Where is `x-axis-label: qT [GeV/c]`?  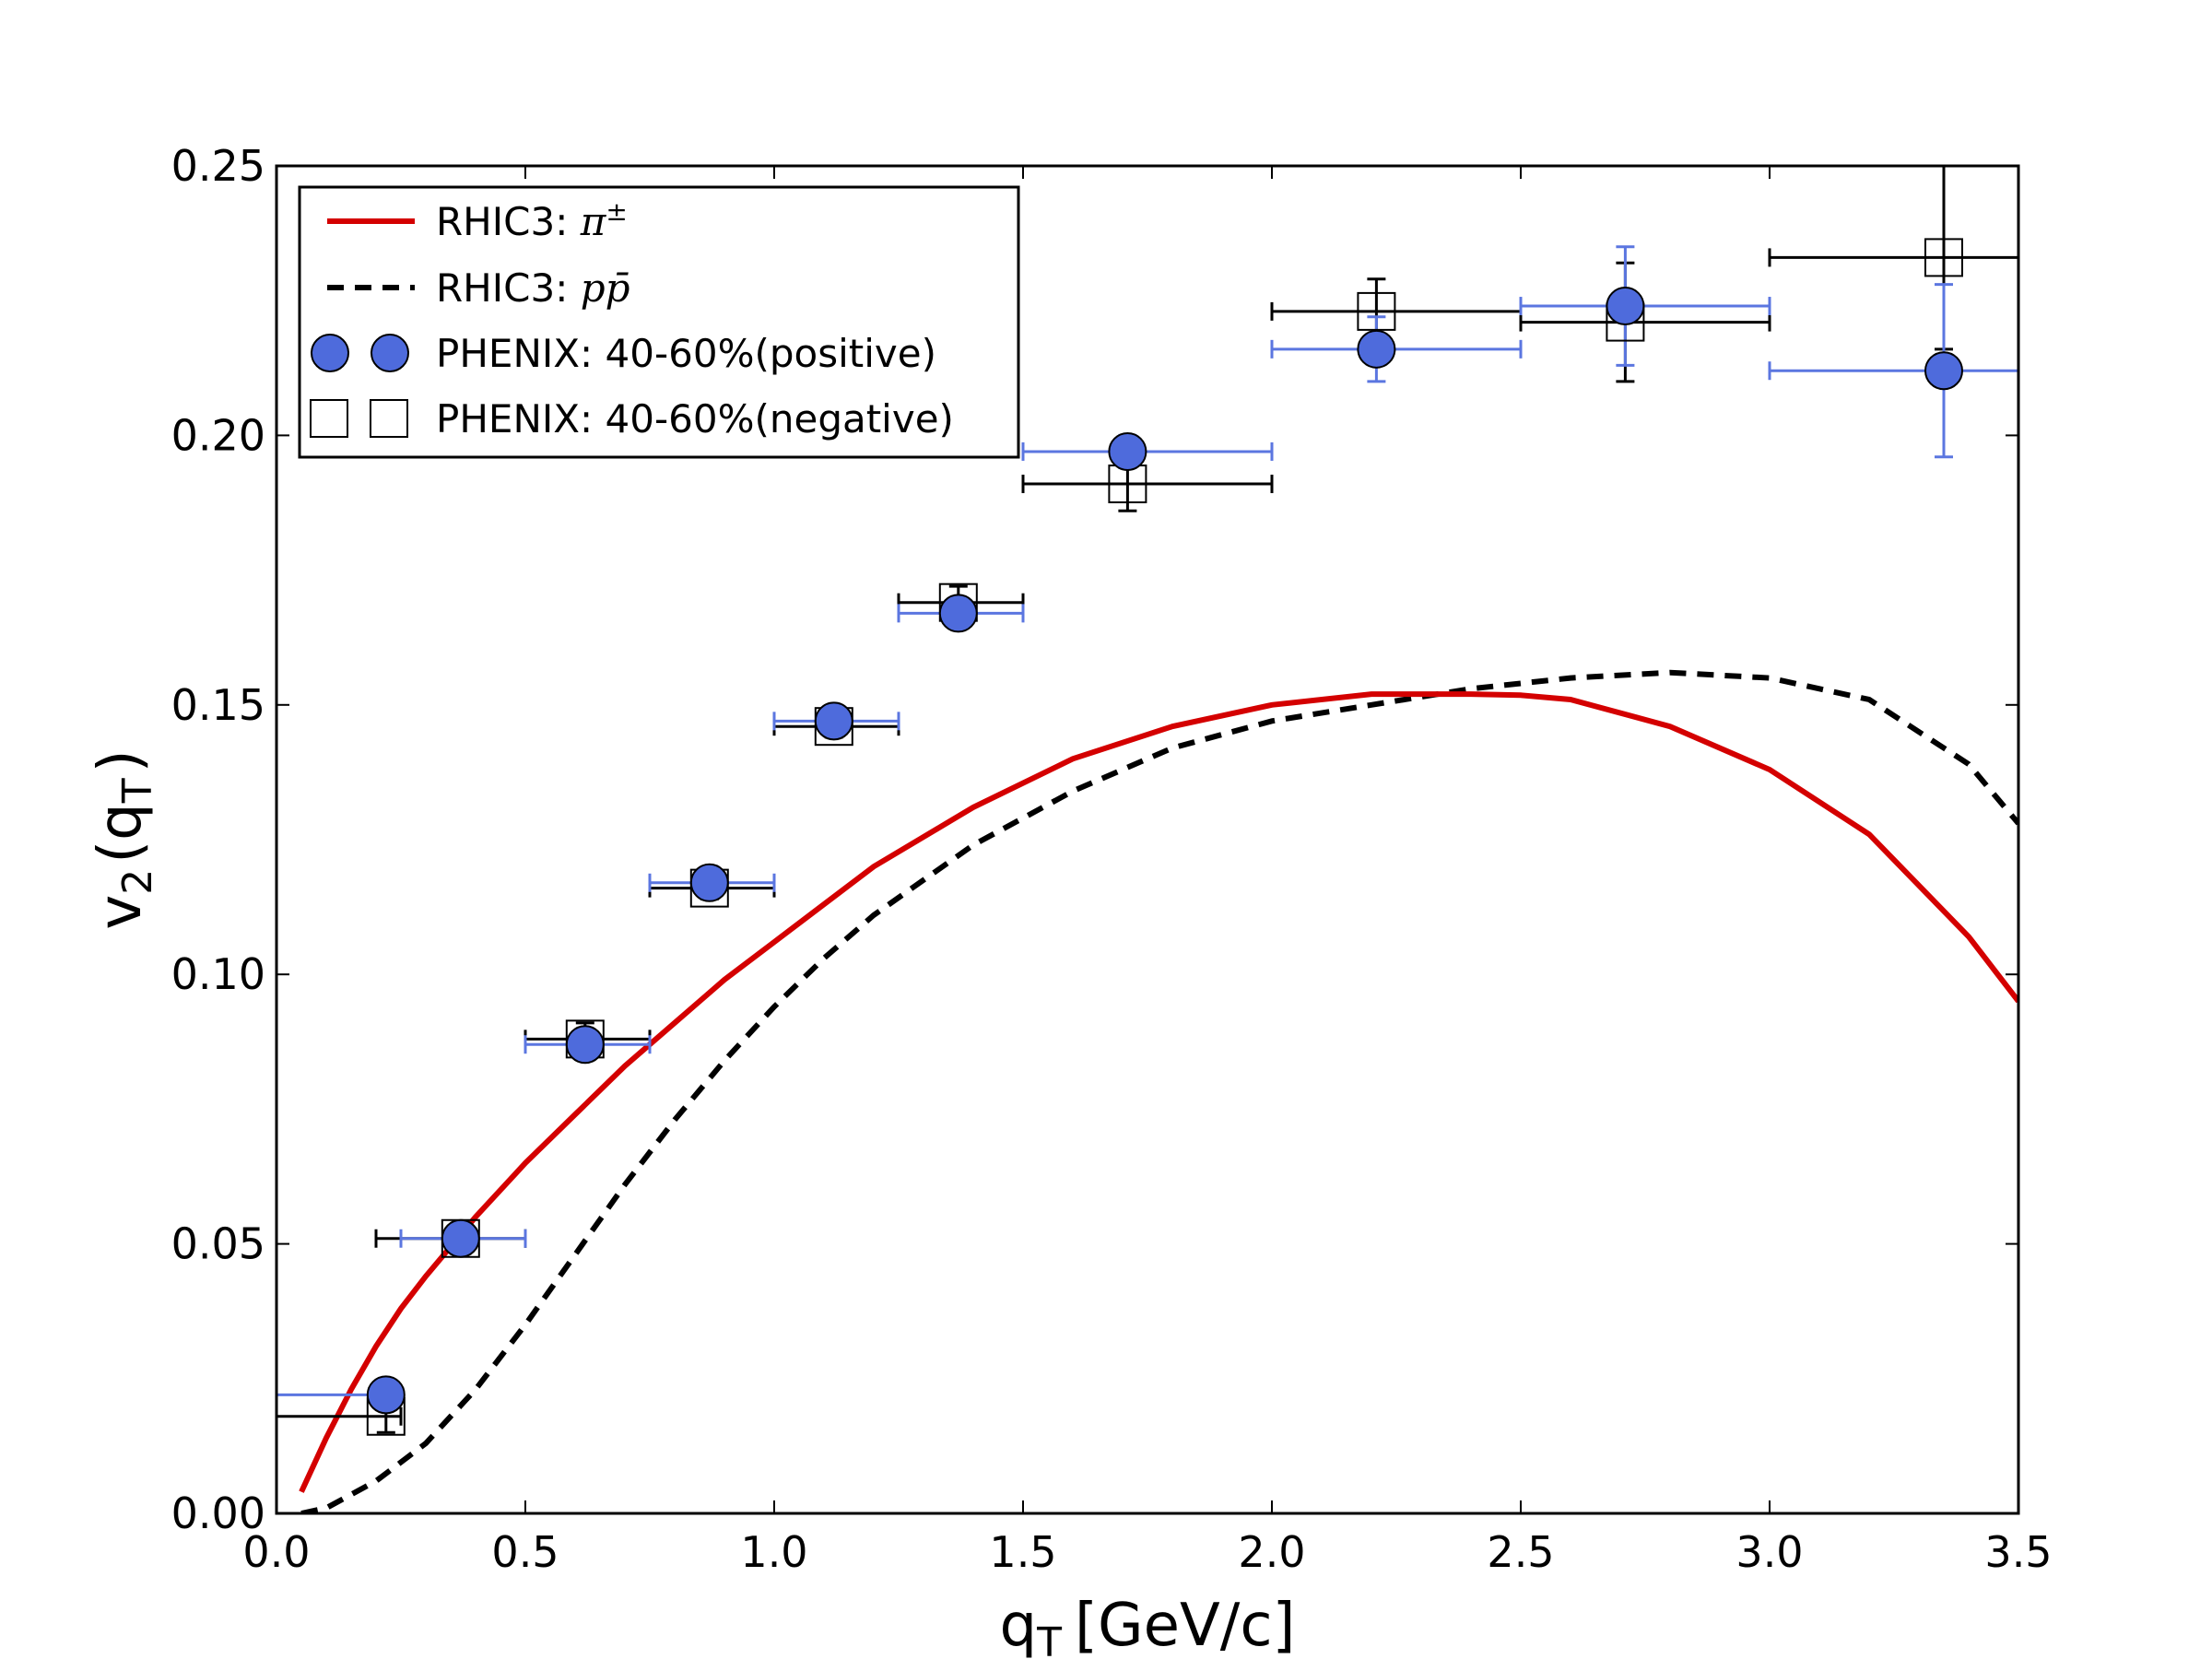 x-axis-label: qT [GeV/c] is located at coordinates (1148, 1625).